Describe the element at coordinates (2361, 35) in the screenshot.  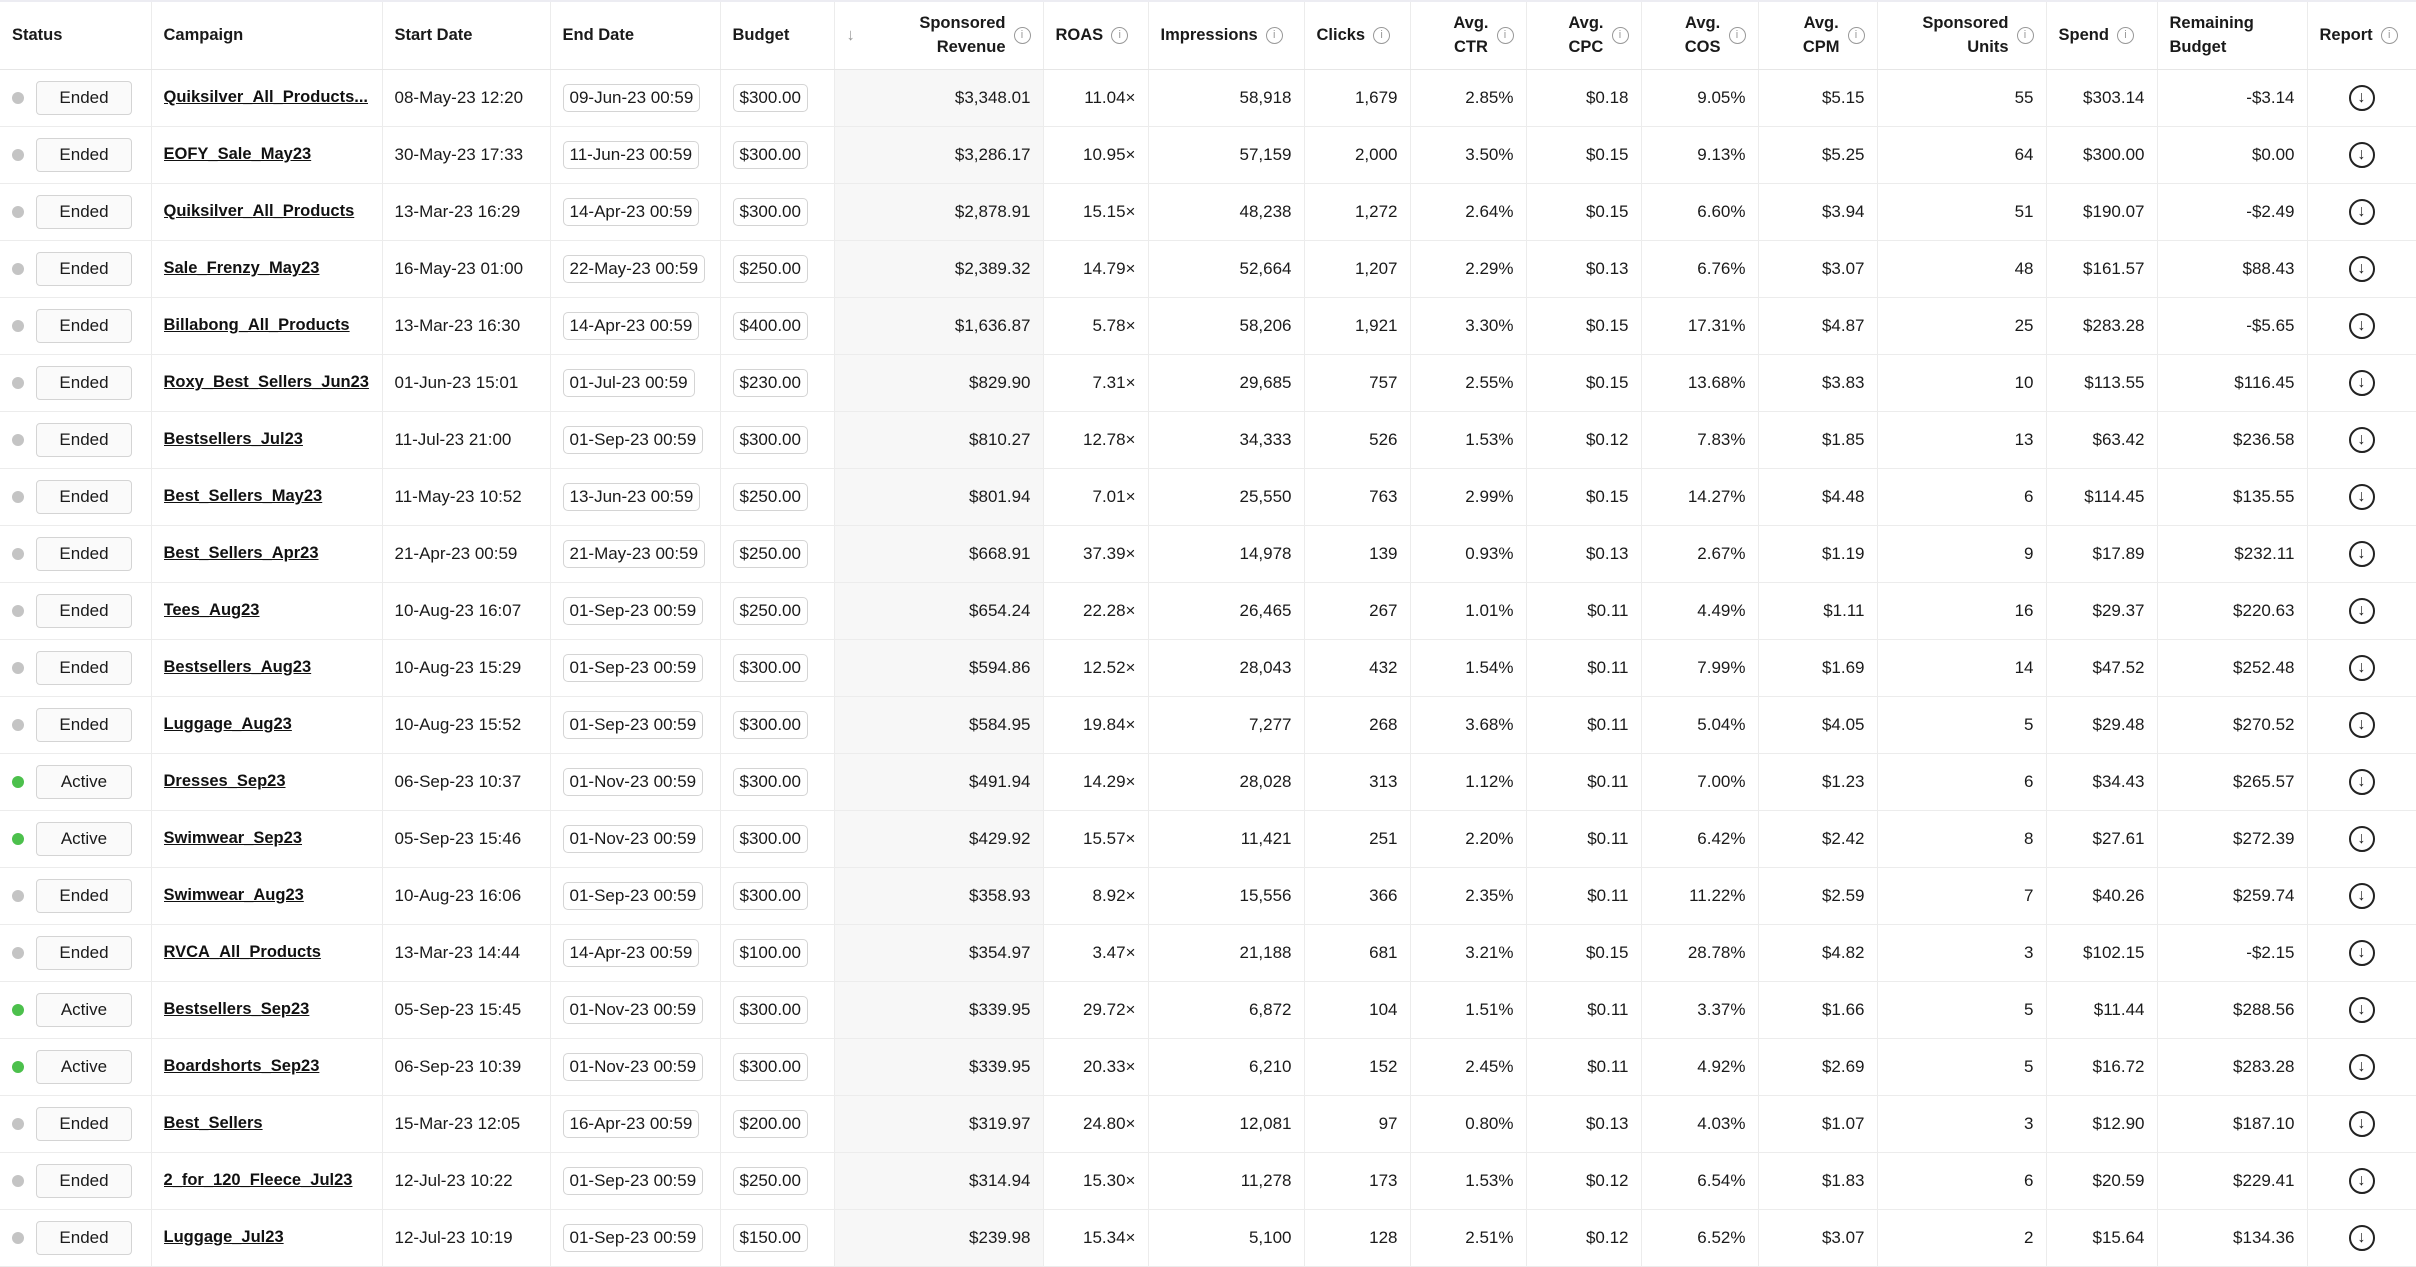
I see `header-report: Report i` at that location.